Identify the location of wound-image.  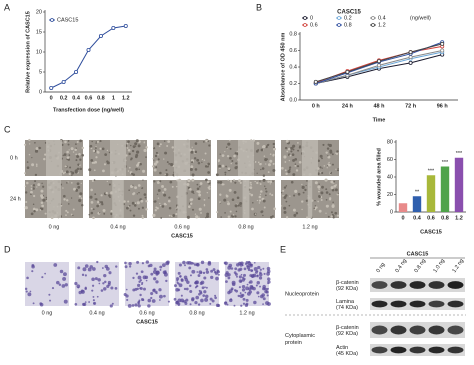
(310, 198).